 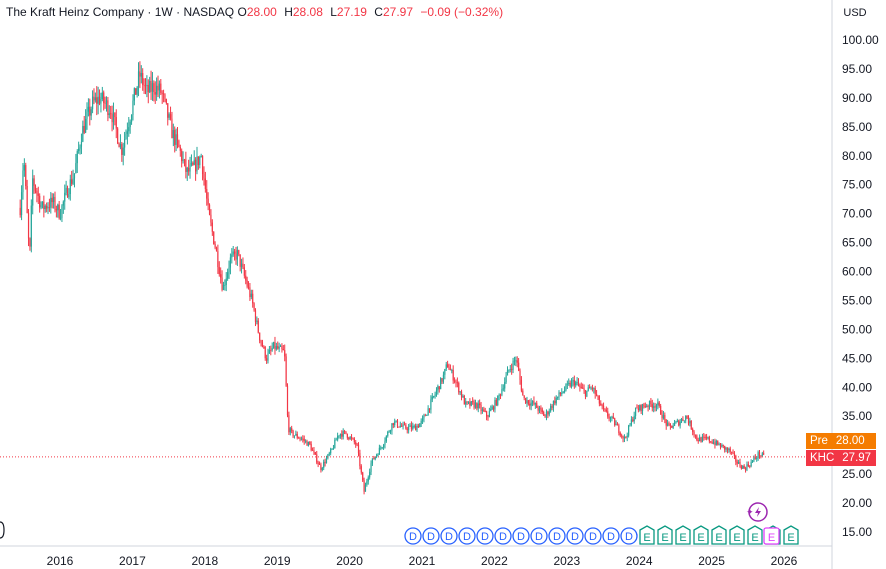 What do you see at coordinates (2, 530) in the screenshot?
I see `left-edge-handle` at bounding box center [2, 530].